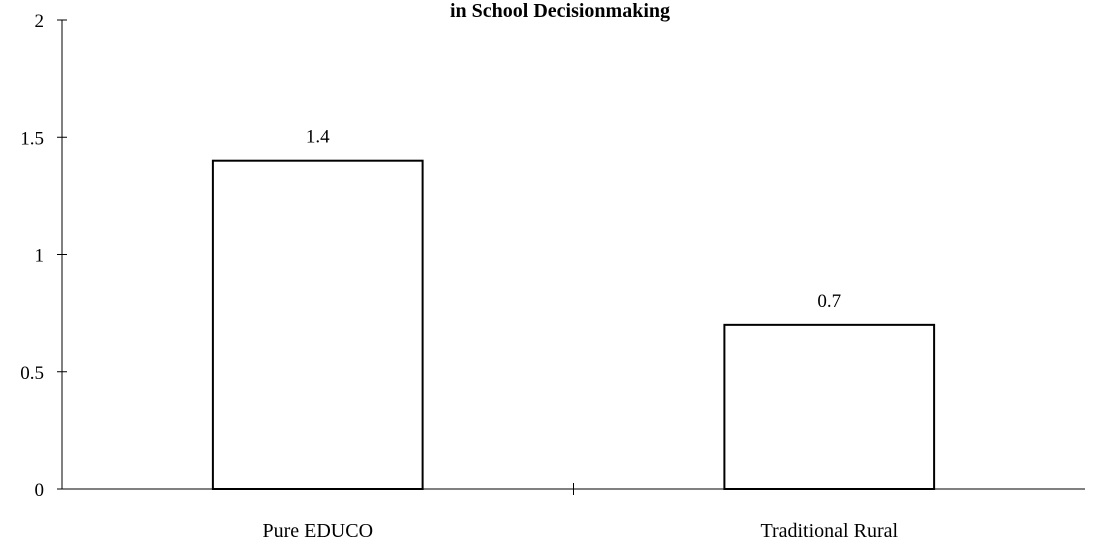 Image resolution: width=1093 pixels, height=543 pixels. Describe the element at coordinates (40, 256) in the screenshot. I see `y-tick-label: 1` at that location.